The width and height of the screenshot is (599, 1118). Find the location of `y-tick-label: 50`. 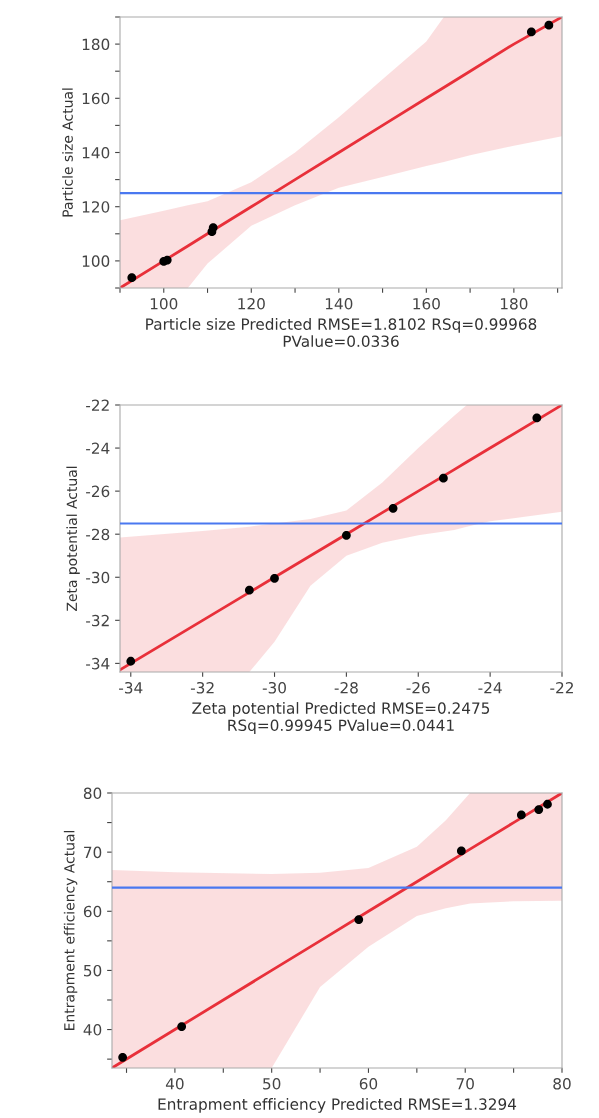

y-tick-label: 50 is located at coordinates (93, 970).